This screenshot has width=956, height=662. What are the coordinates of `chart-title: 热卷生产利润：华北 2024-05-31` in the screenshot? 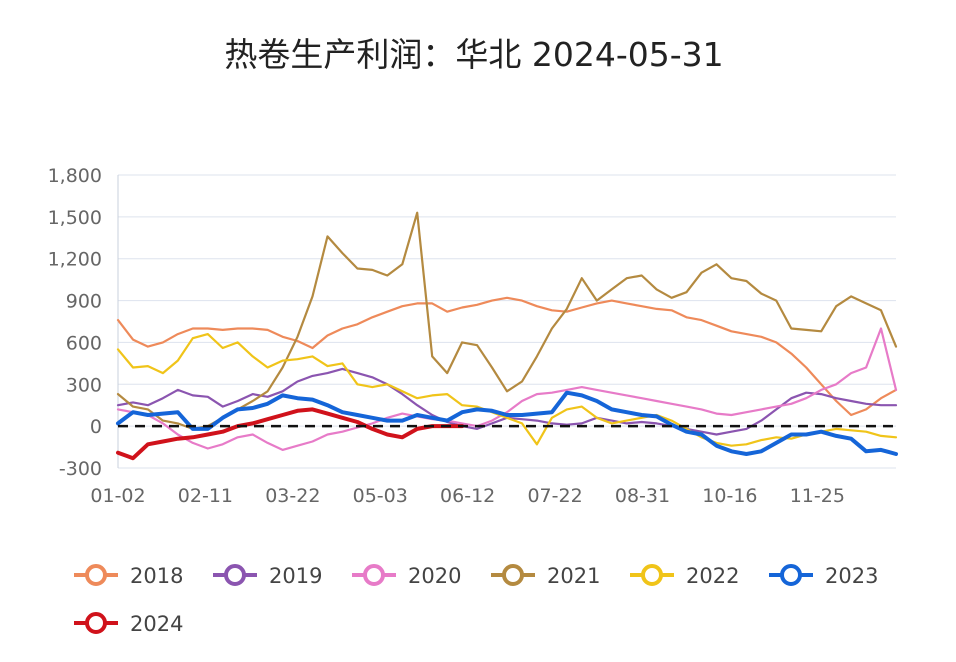 It's located at (473, 54).